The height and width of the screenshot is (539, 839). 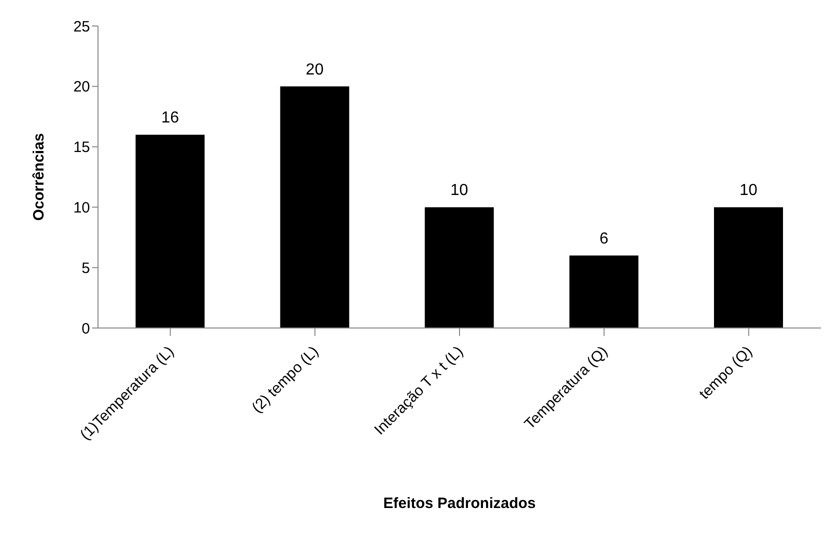 I want to click on data-label: 20, so click(x=315, y=69).